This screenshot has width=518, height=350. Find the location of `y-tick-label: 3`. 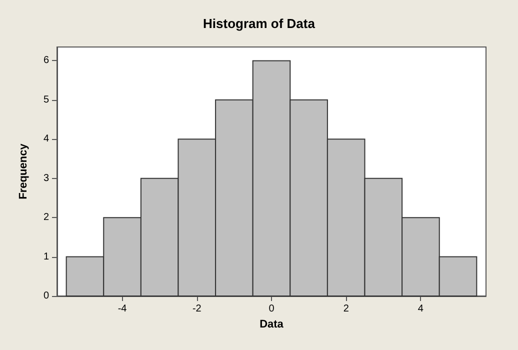

y-tick-label: 3 is located at coordinates (46, 178).